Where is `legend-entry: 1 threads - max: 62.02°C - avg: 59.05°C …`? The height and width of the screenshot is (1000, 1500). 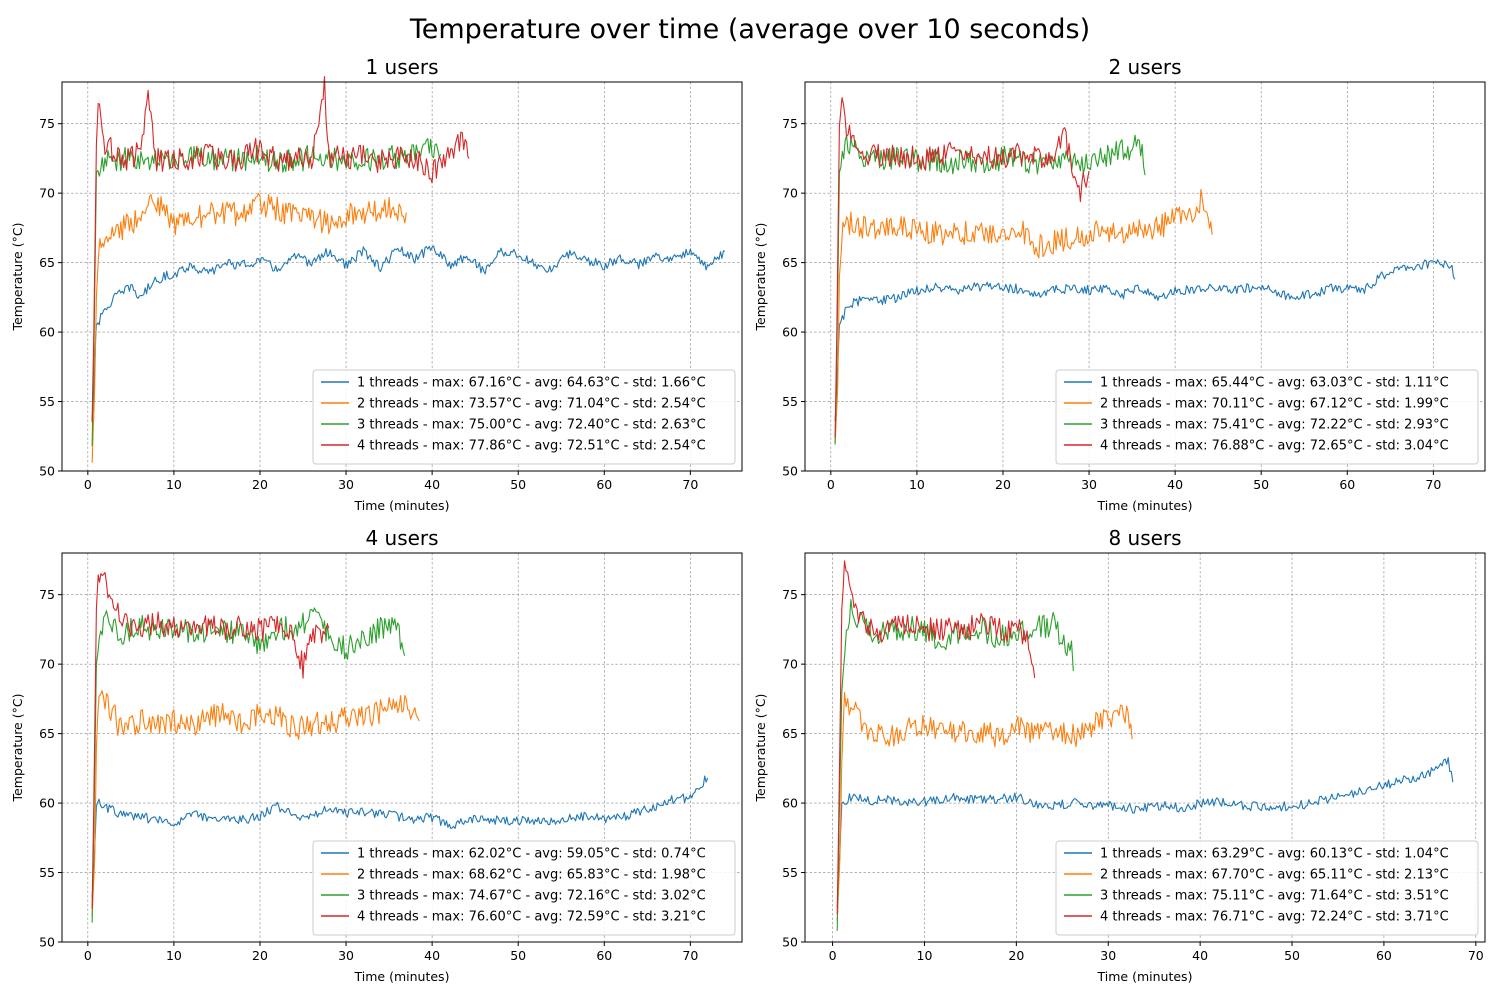 legend-entry: 1 threads - max: 62.02°C - avg: 59.05°C … is located at coordinates (531, 854).